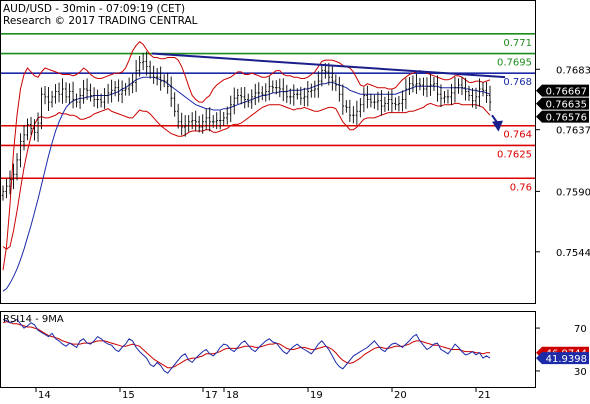 This screenshot has width=590, height=404. I want to click on rsi-tick-label-1: 30, so click(580, 372).